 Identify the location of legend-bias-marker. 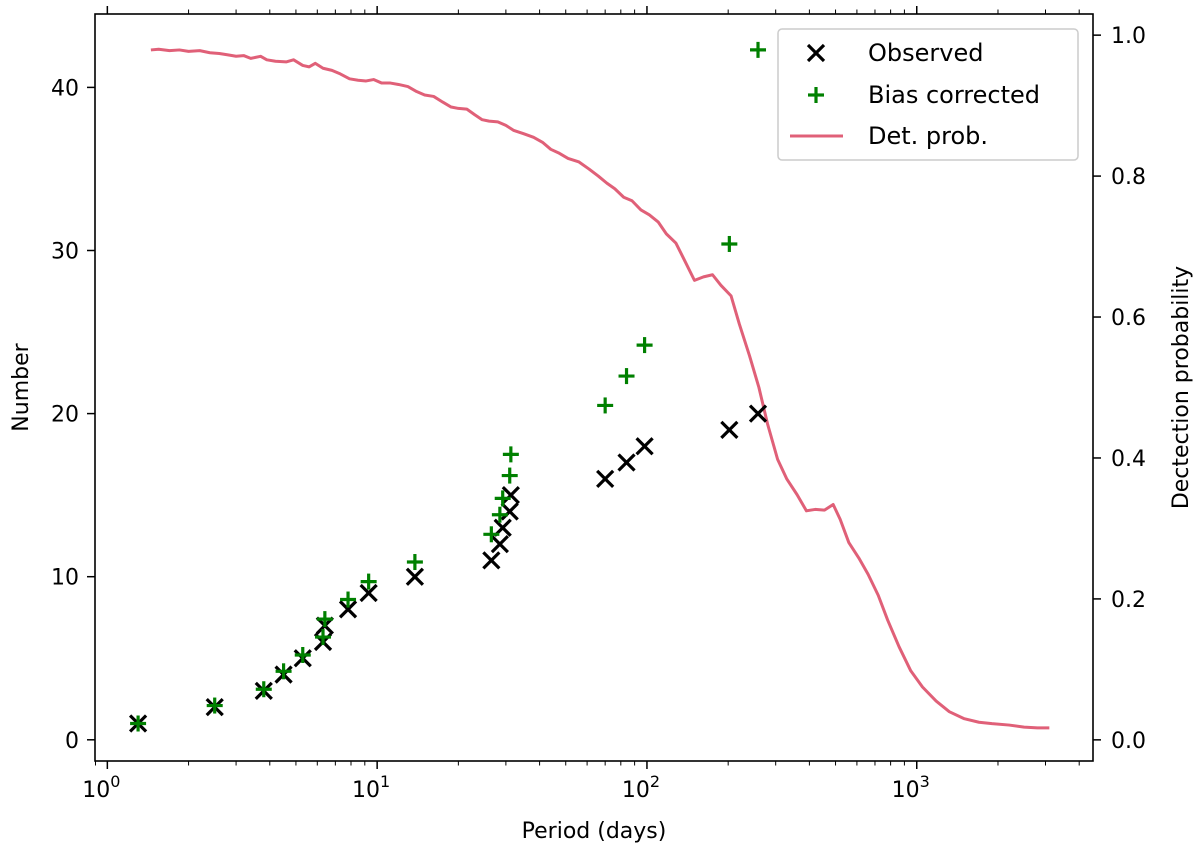
(816, 95).